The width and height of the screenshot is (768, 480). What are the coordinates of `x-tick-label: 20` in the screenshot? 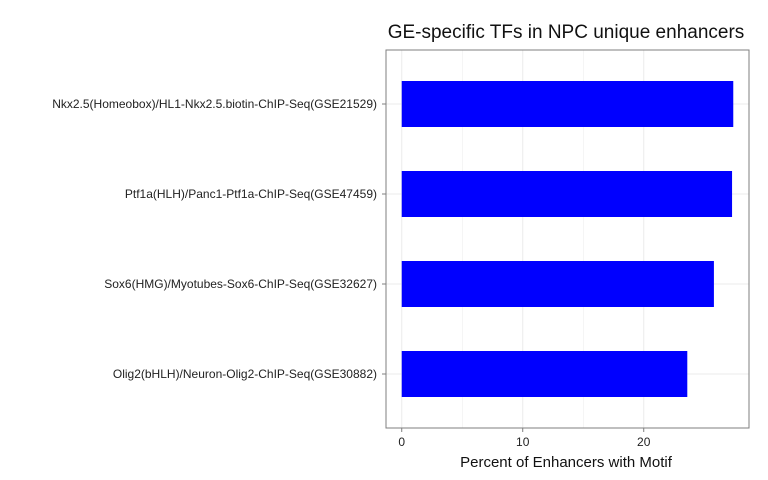 It's located at (644, 442).